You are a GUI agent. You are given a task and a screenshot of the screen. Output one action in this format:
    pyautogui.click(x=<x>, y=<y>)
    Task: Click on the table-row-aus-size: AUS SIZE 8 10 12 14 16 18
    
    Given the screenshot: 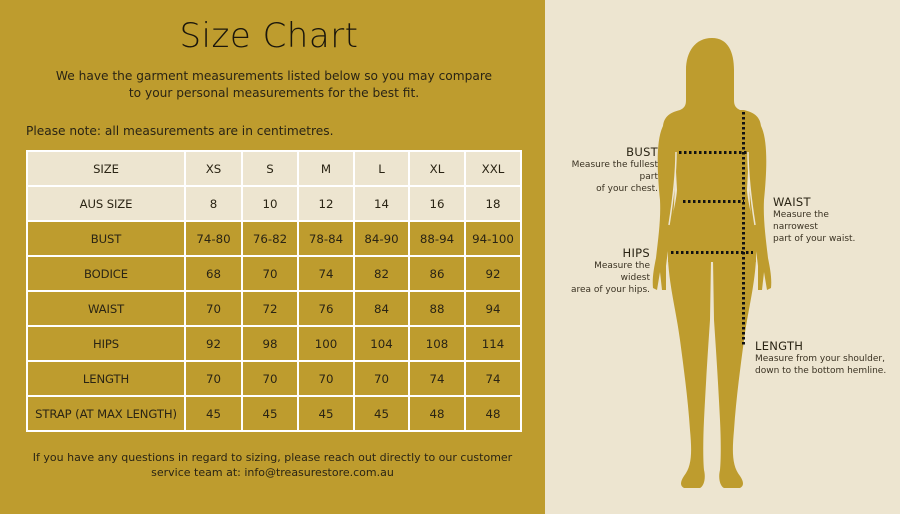 What is the action you would take?
    pyautogui.click(x=274, y=203)
    